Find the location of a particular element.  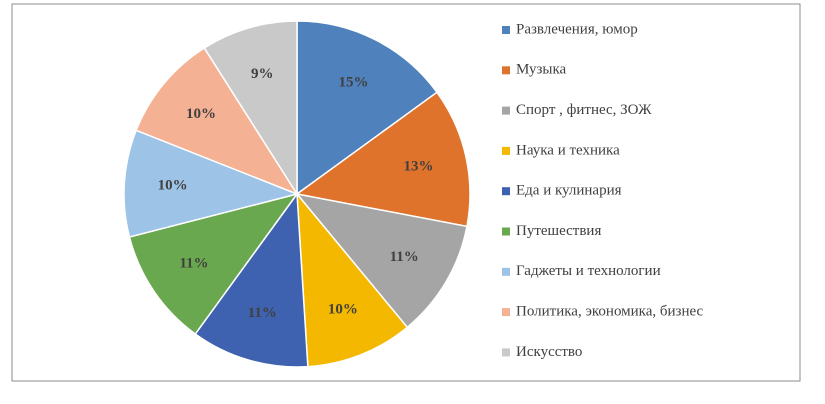

data-label: 15% is located at coordinates (354, 82).